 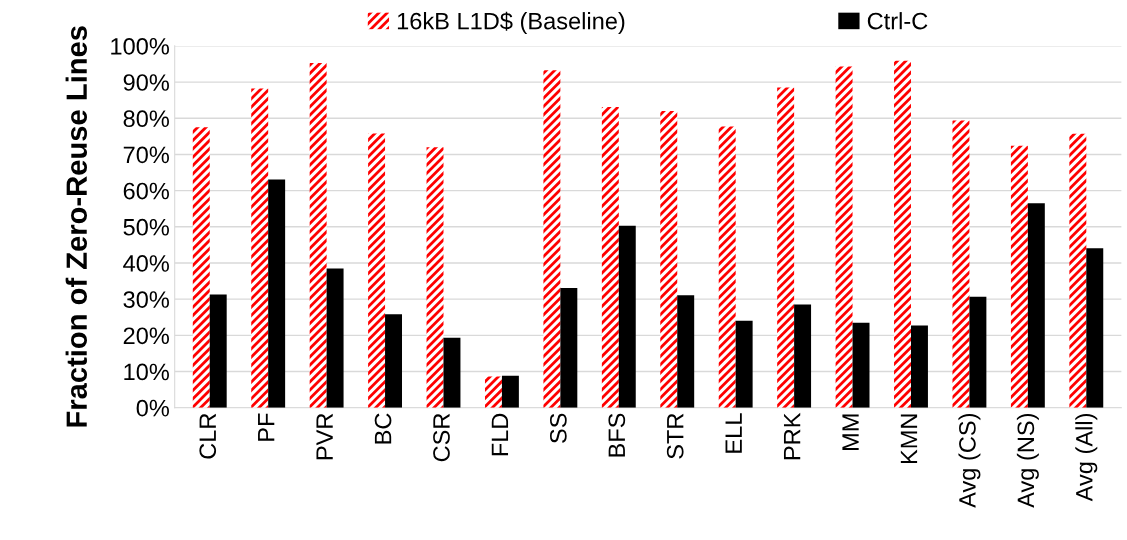 I want to click on legend-label: Ctrl-C, so click(x=897, y=21).